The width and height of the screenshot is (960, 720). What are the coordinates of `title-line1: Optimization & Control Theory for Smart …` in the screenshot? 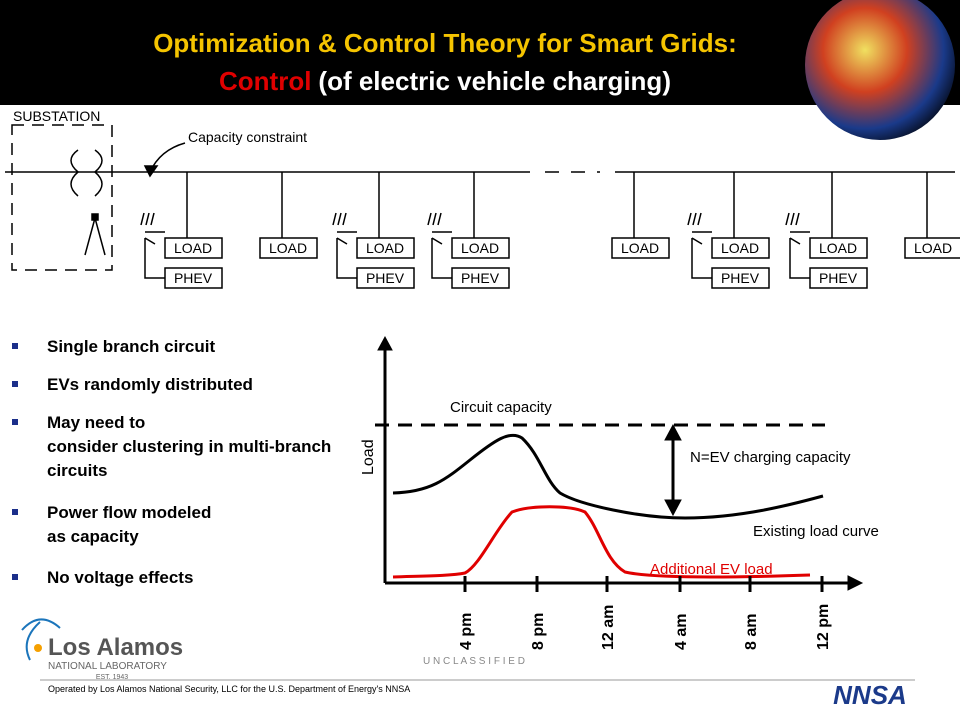 It's located at (445, 43).